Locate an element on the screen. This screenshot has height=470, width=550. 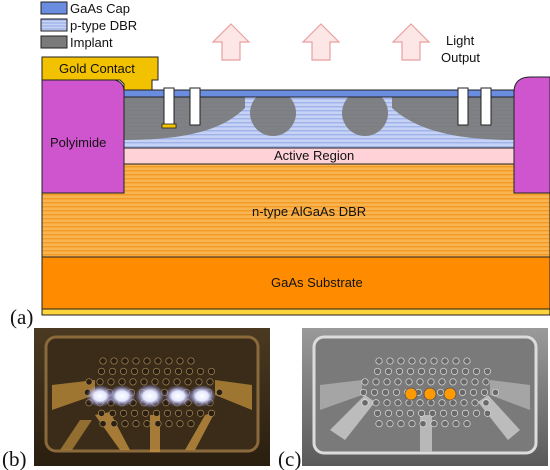
lasing-spots is located at coordinates (151, 396).